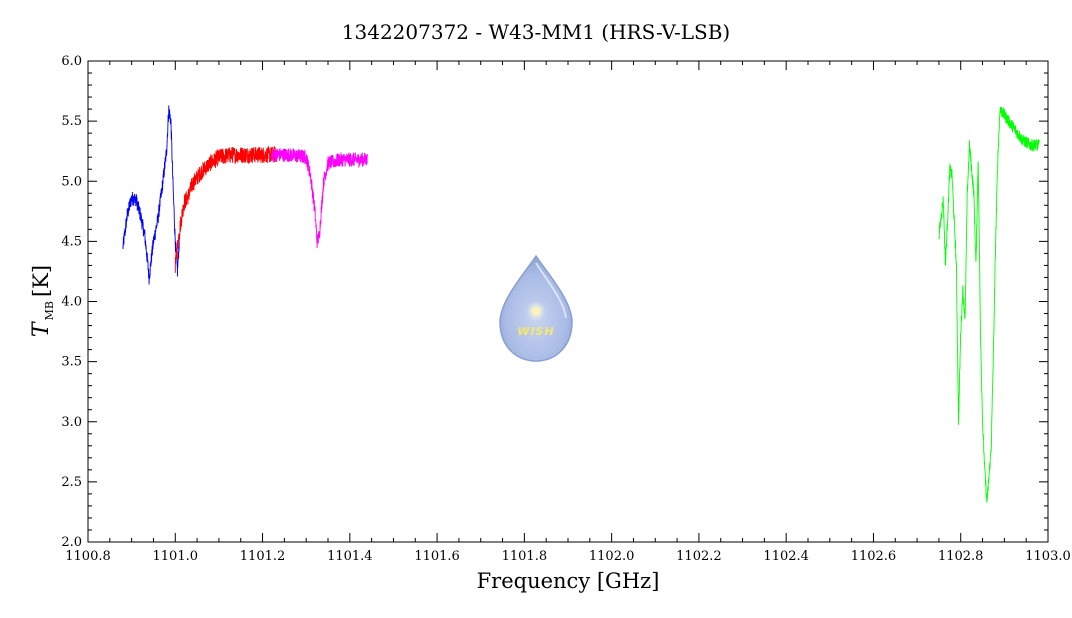  What do you see at coordinates (176, 556) in the screenshot?
I see `x-tick-label: 1101.0` at bounding box center [176, 556].